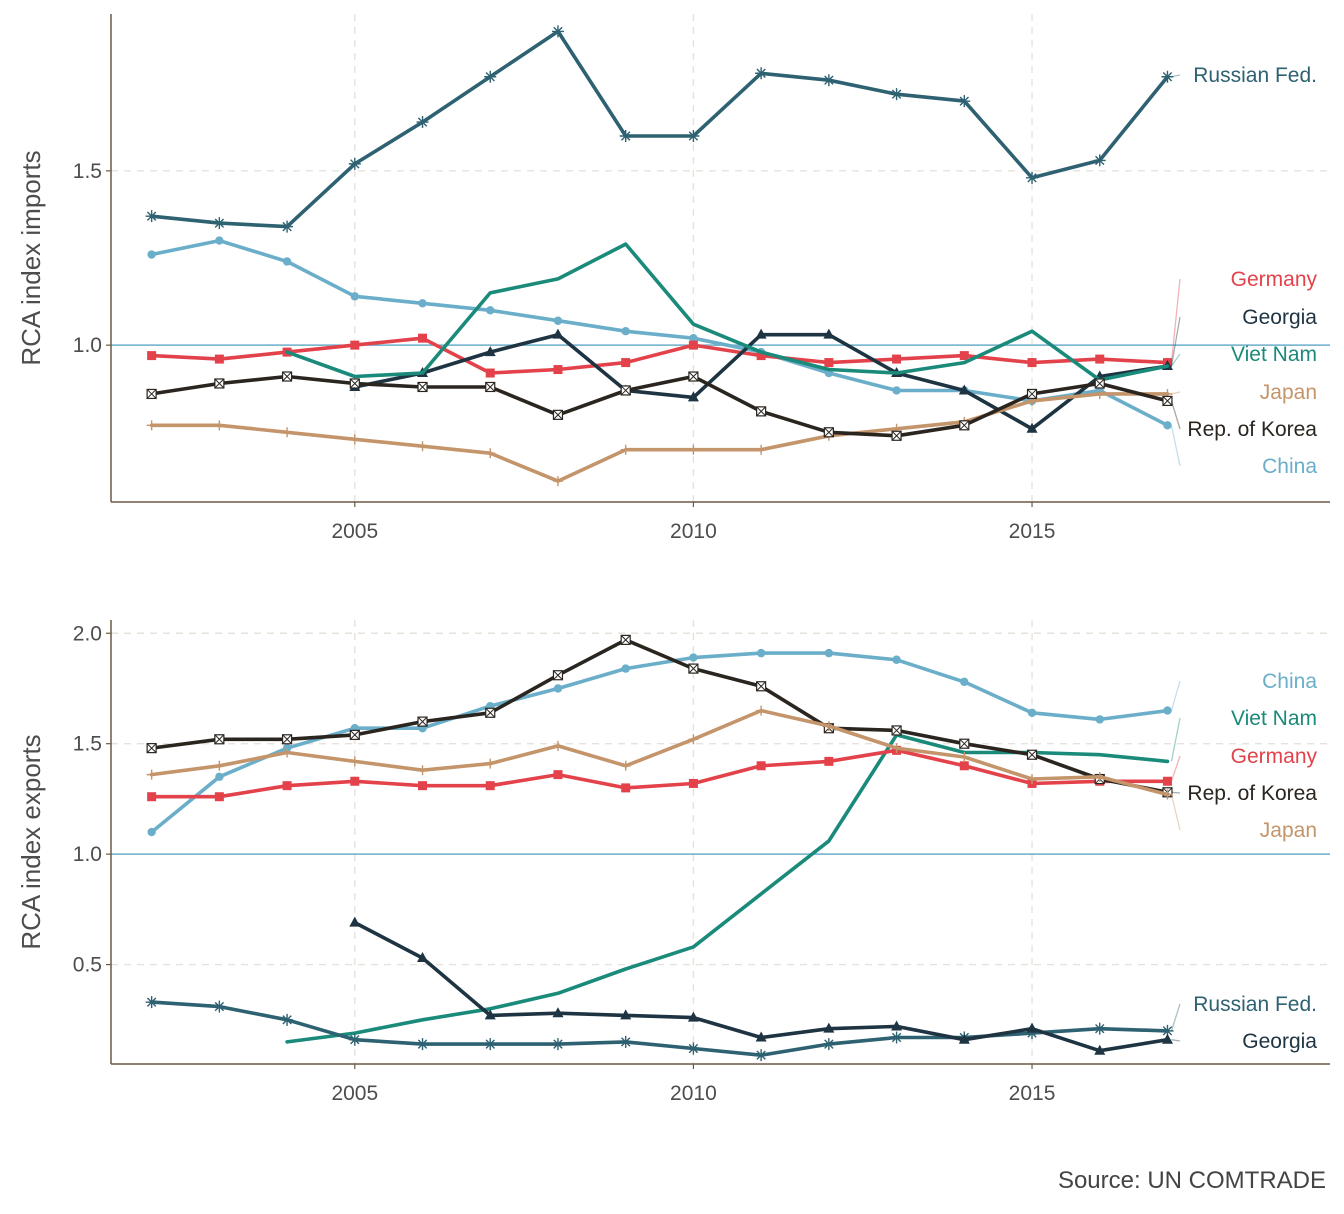 This screenshot has width=1344, height=1214. What do you see at coordinates (1252, 793) in the screenshot?
I see `end-label-rep-of-korea: Rep. of Korea` at bounding box center [1252, 793].